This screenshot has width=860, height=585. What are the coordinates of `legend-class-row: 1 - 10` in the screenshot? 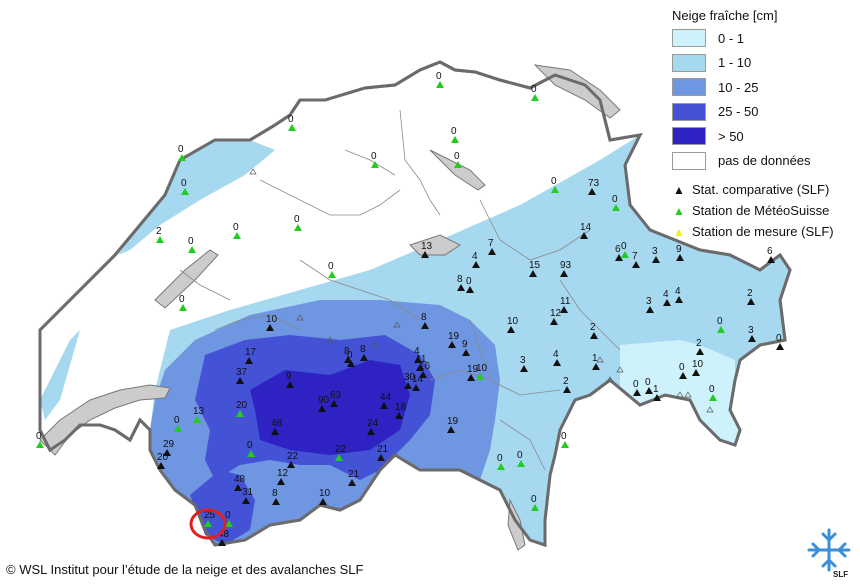 It's located at (765, 63).